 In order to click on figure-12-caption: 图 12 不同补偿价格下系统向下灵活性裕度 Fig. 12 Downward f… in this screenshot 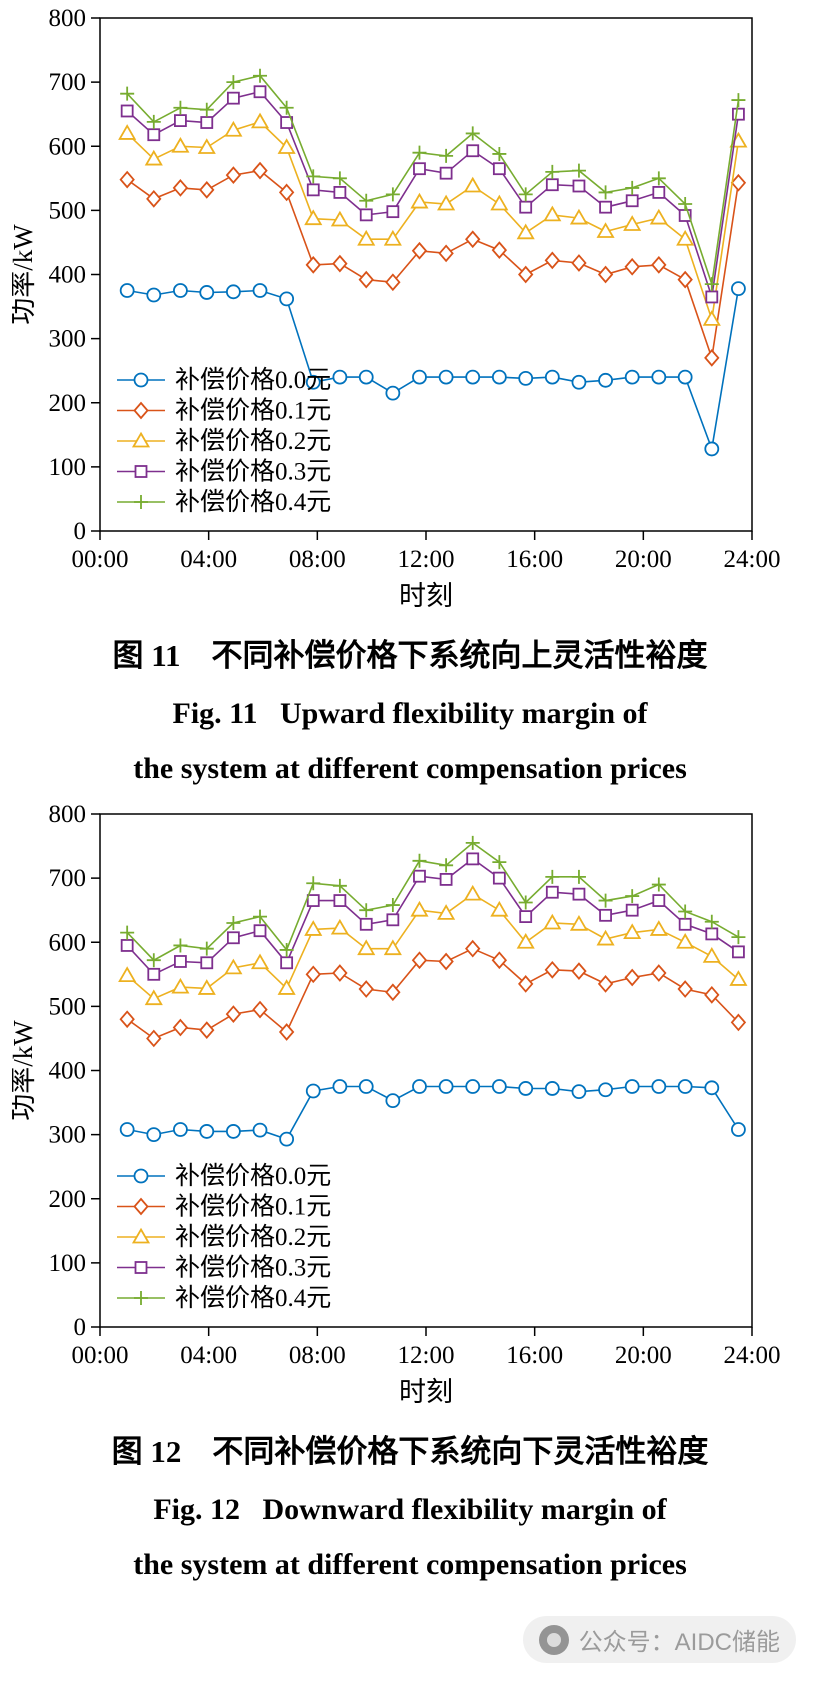, I will do `click(410, 1507)`.